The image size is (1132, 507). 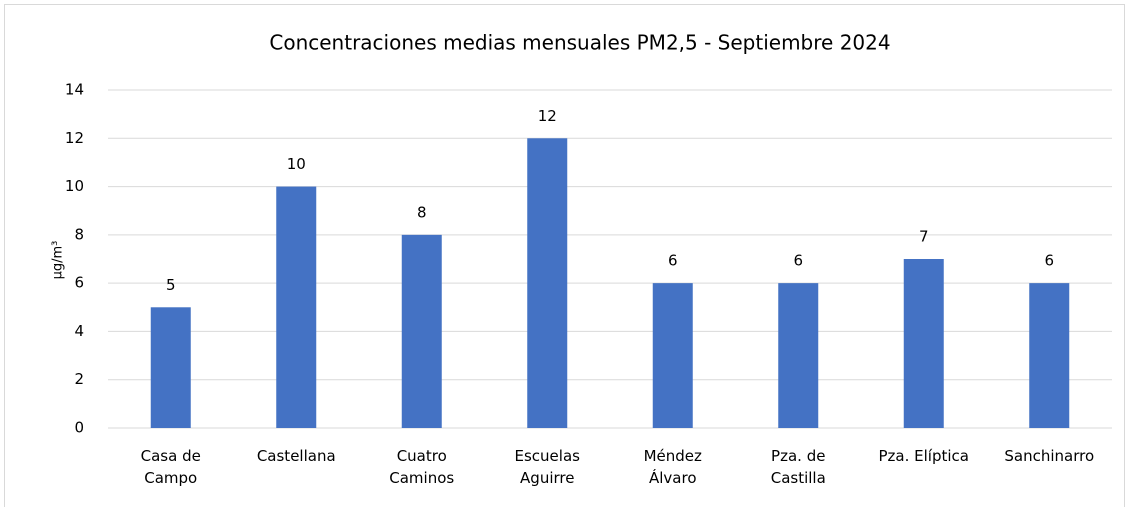 I want to click on x-tick-label-line: Sanchinarro, so click(x=1049, y=456).